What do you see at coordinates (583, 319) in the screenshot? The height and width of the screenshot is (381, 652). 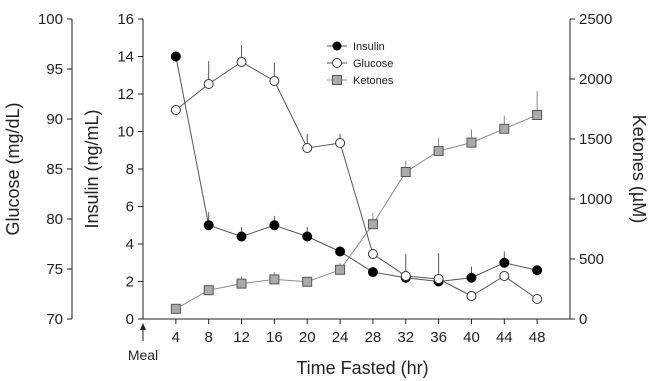 I see `ketones-tick-label: 0` at bounding box center [583, 319].